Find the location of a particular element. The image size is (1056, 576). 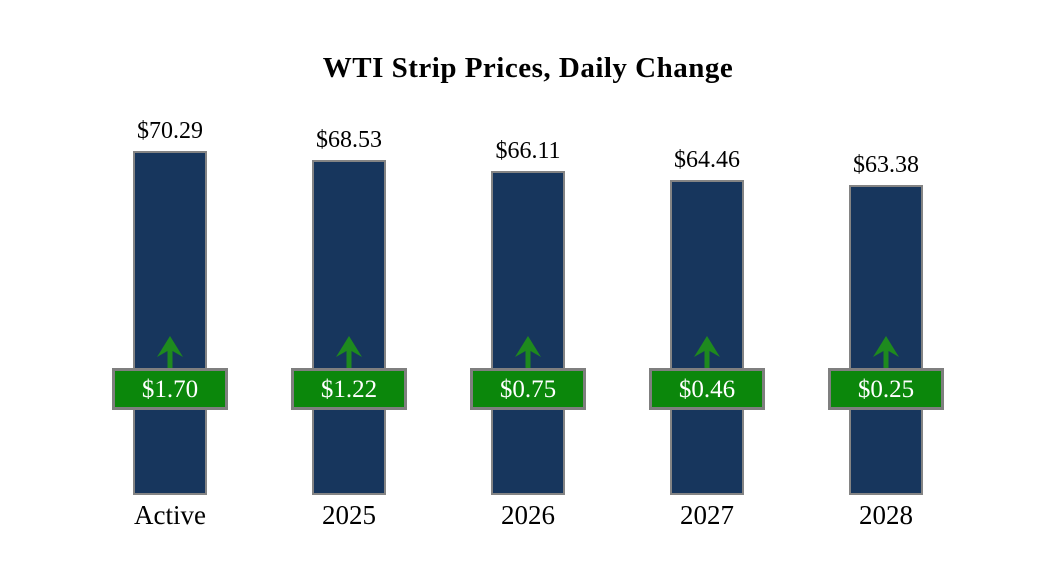

change-badge: $0.75 is located at coordinates (528, 389).